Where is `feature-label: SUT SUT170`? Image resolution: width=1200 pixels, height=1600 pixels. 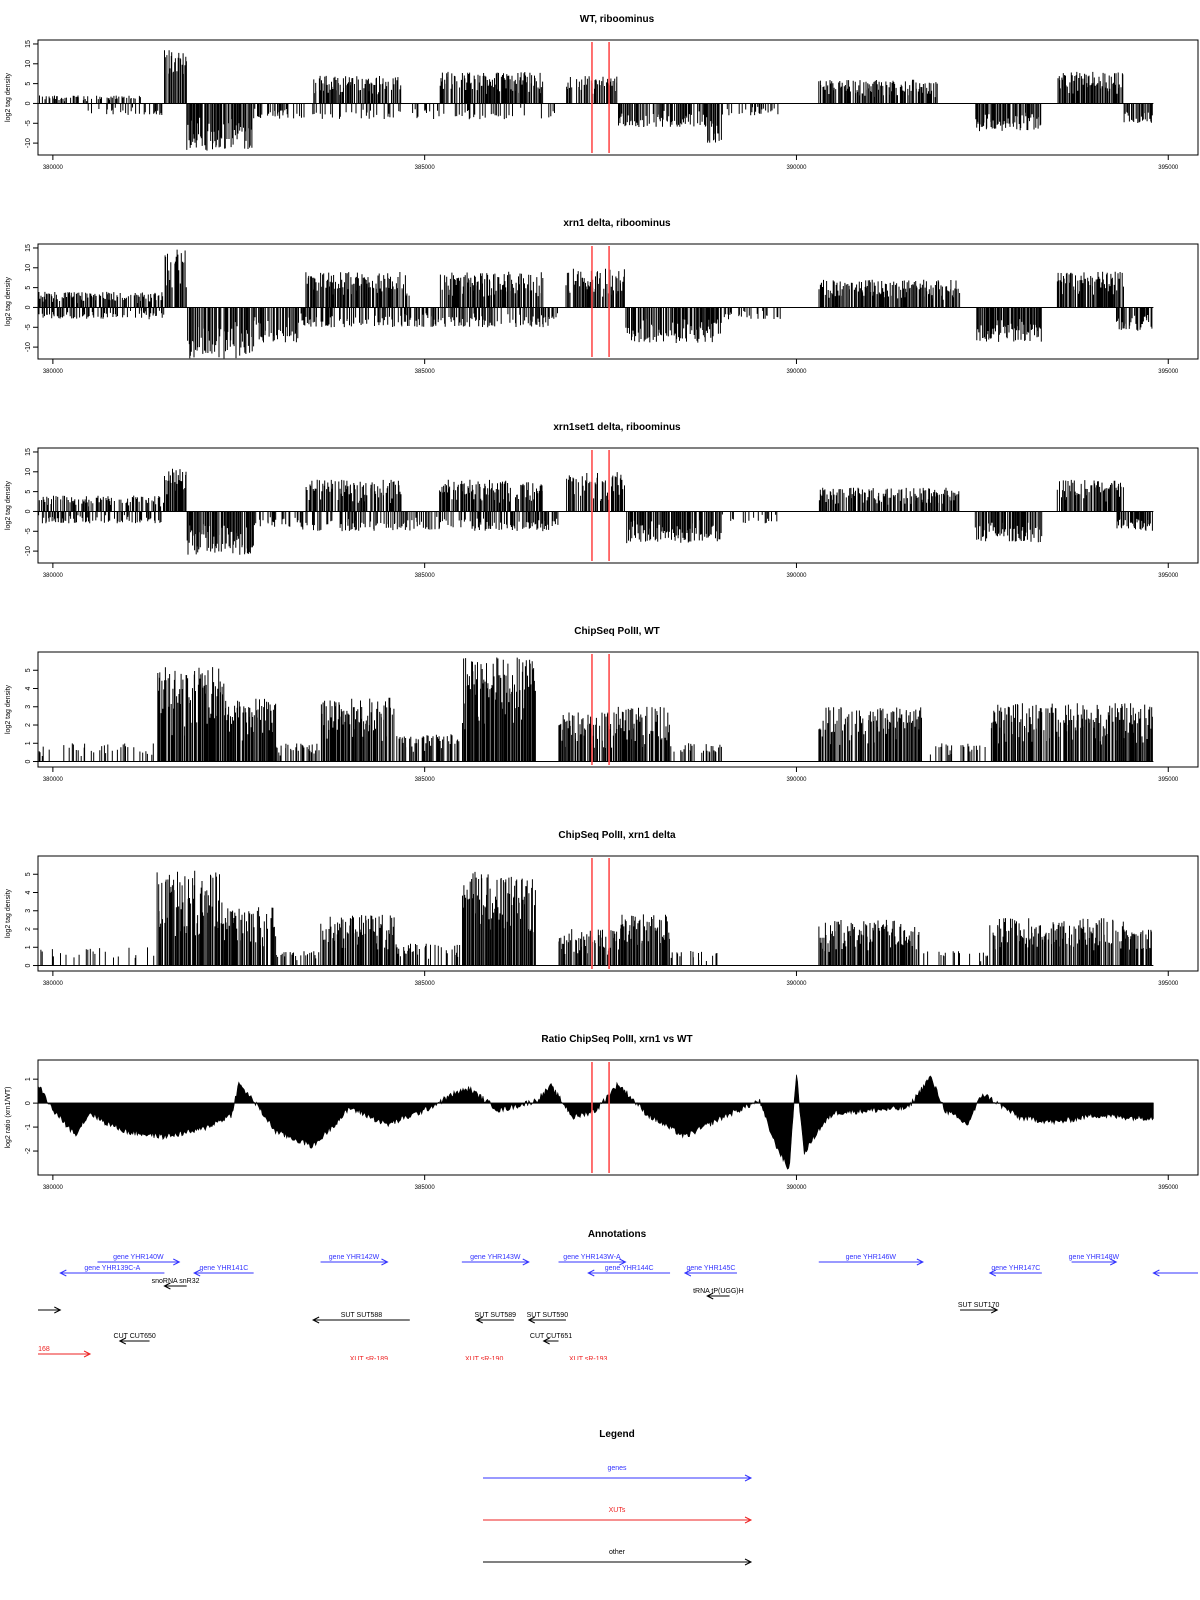 feature-label: SUT SUT170 is located at coordinates (979, 1305).